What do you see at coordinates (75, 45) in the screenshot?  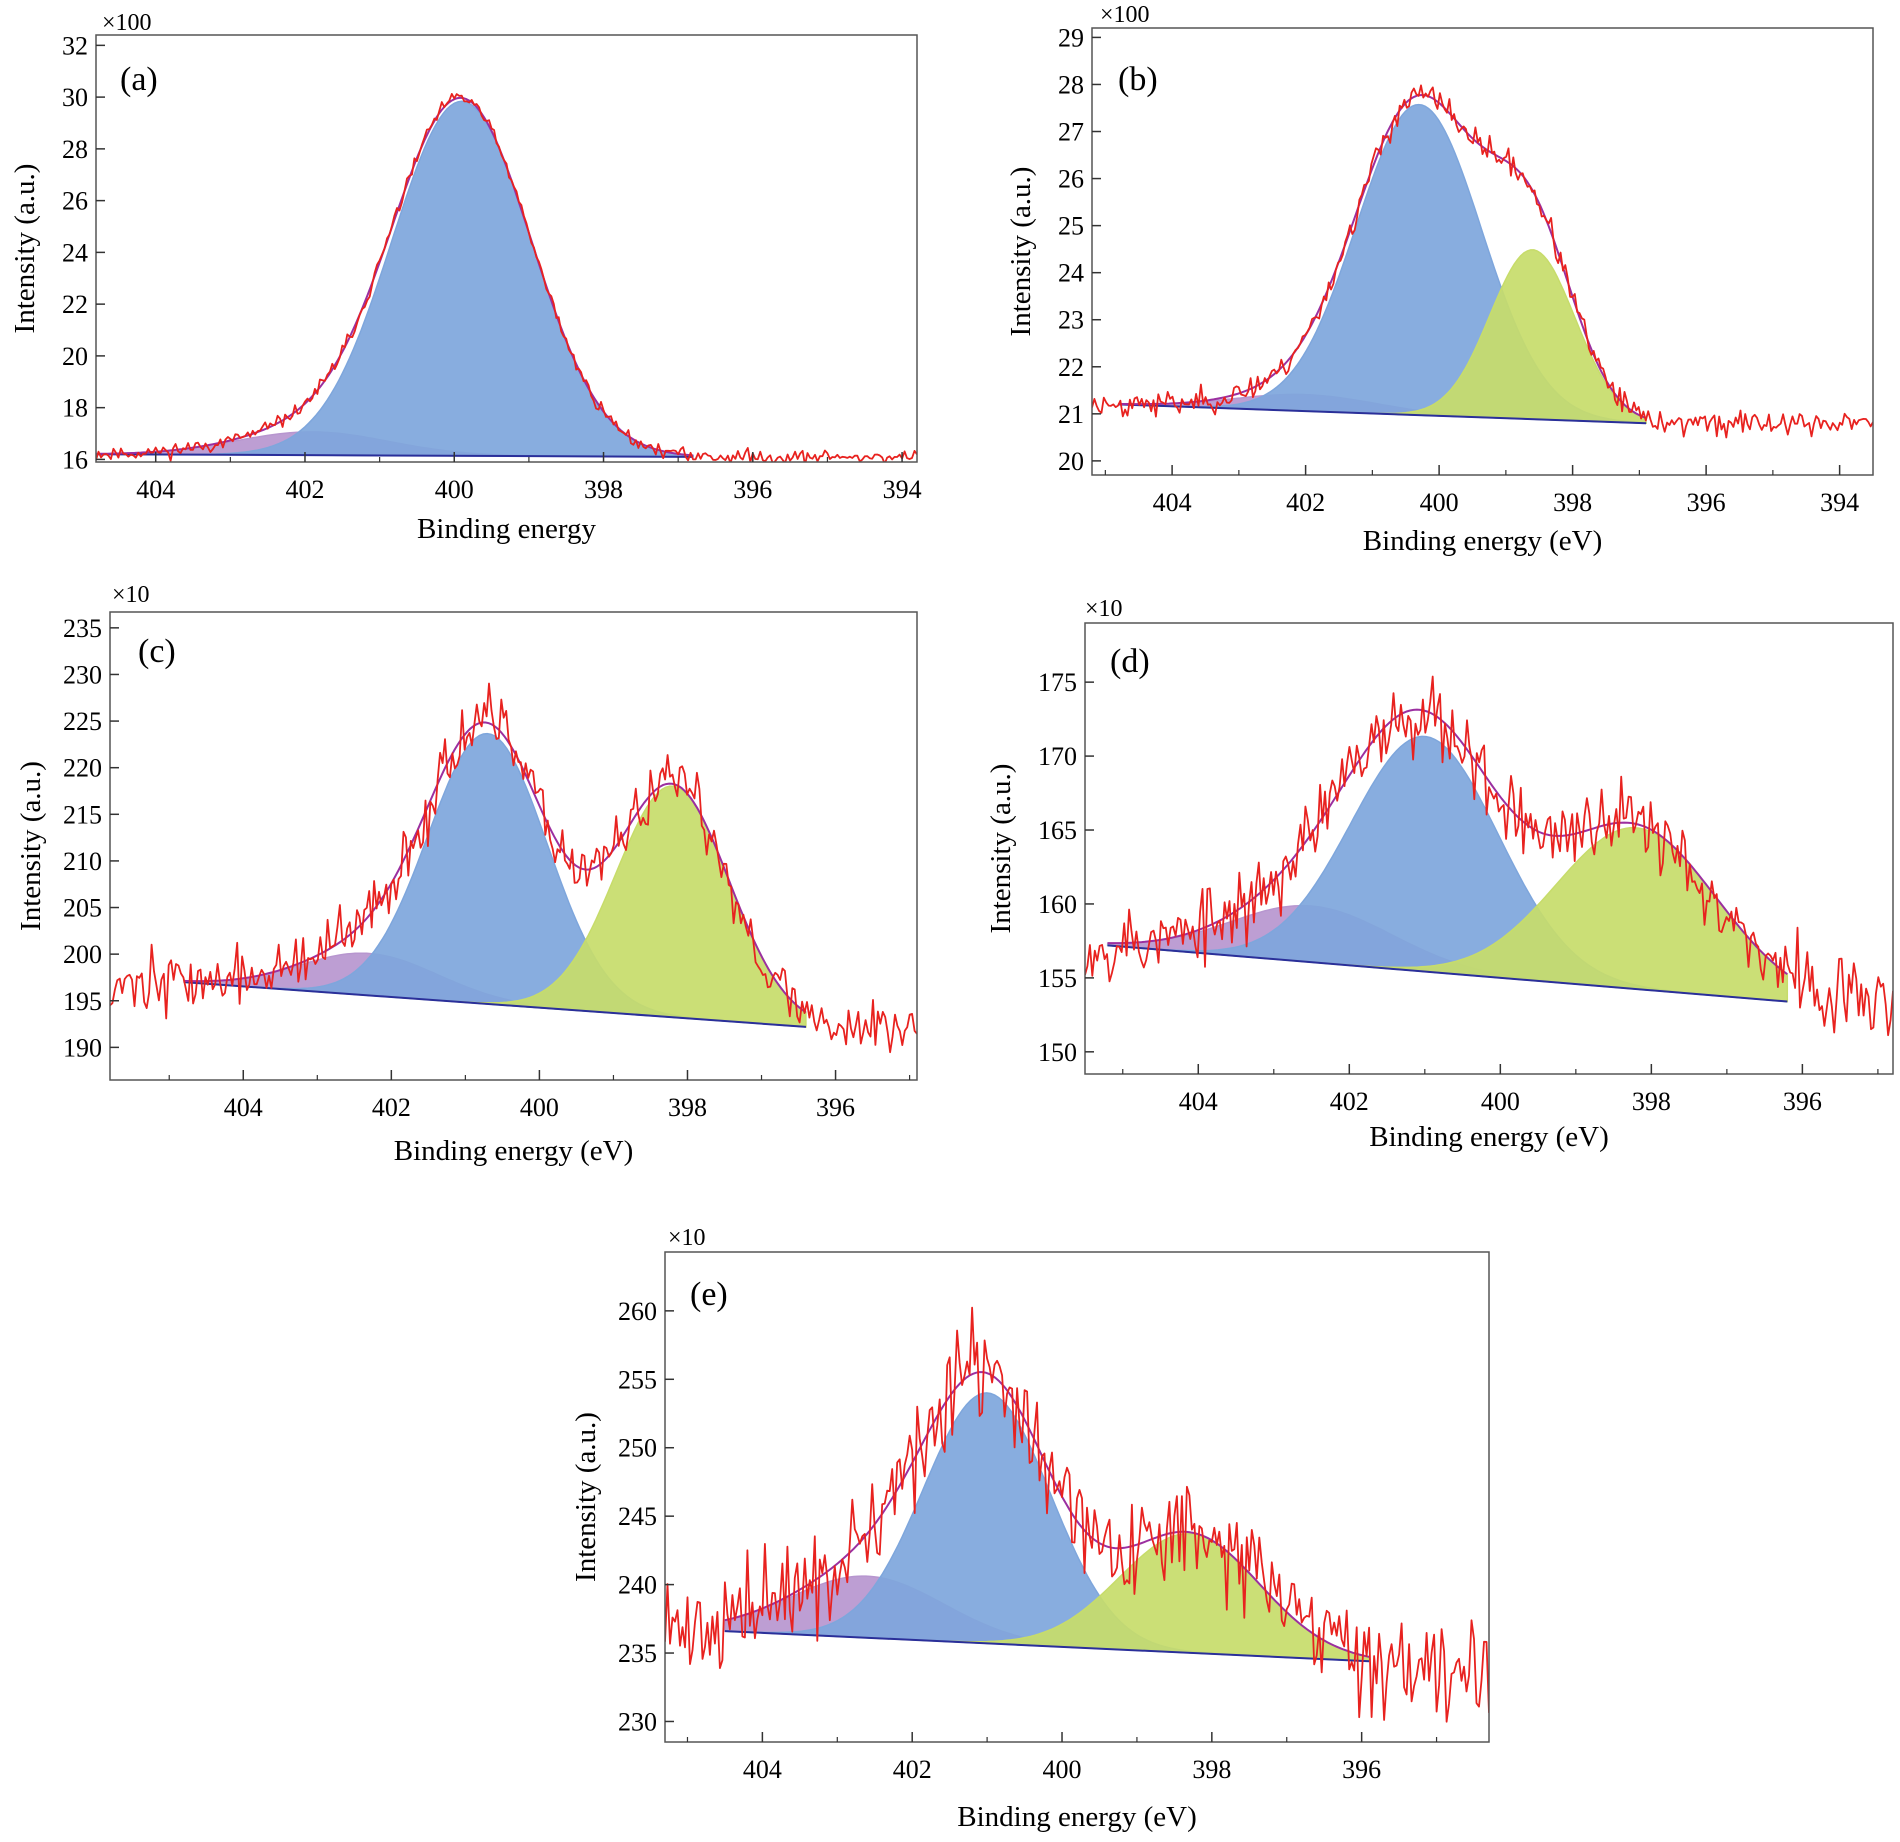 I see `y-tick-label: 32` at bounding box center [75, 45].